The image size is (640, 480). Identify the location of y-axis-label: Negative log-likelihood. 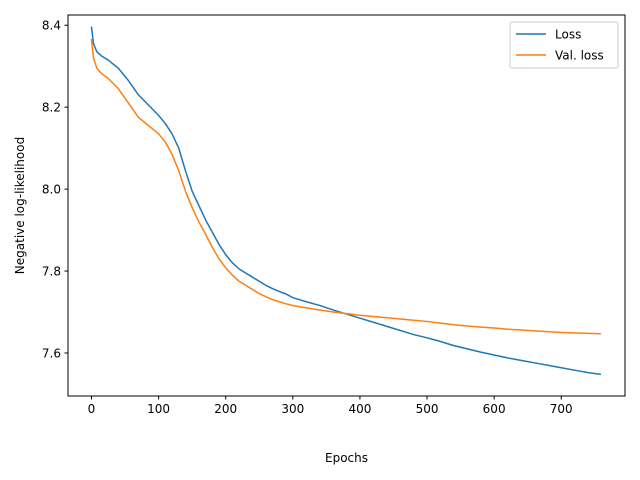
(20, 205).